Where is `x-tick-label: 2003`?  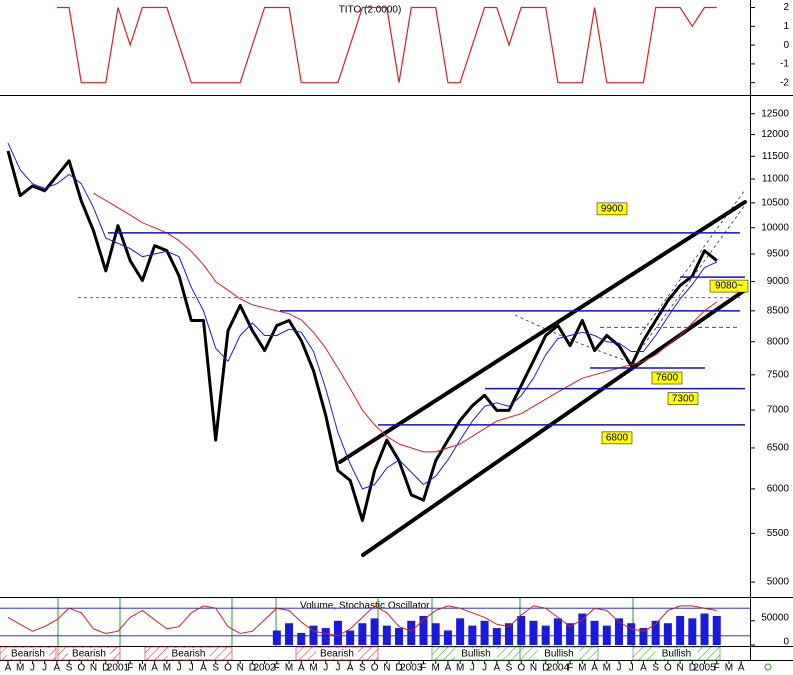
x-tick-label: 2003 is located at coordinates (411, 668).